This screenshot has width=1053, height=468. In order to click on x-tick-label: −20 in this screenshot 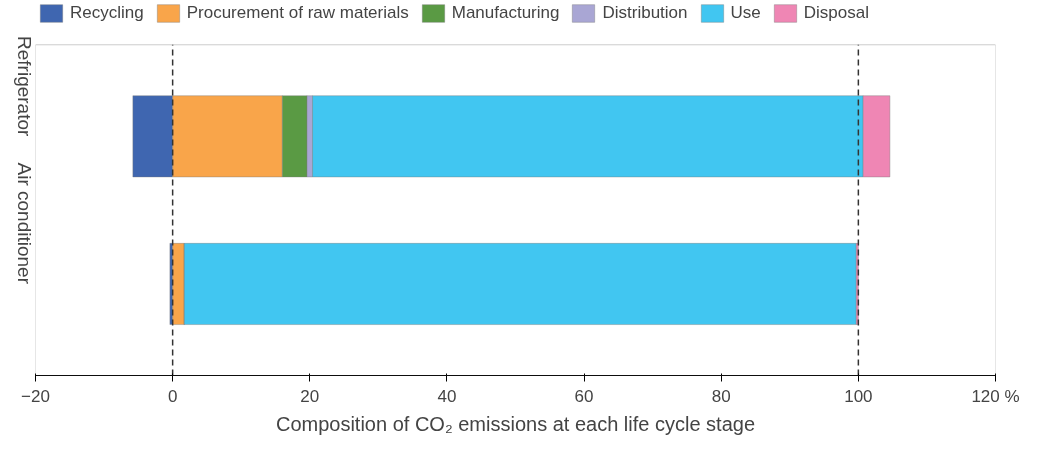, I will do `click(35, 396)`.